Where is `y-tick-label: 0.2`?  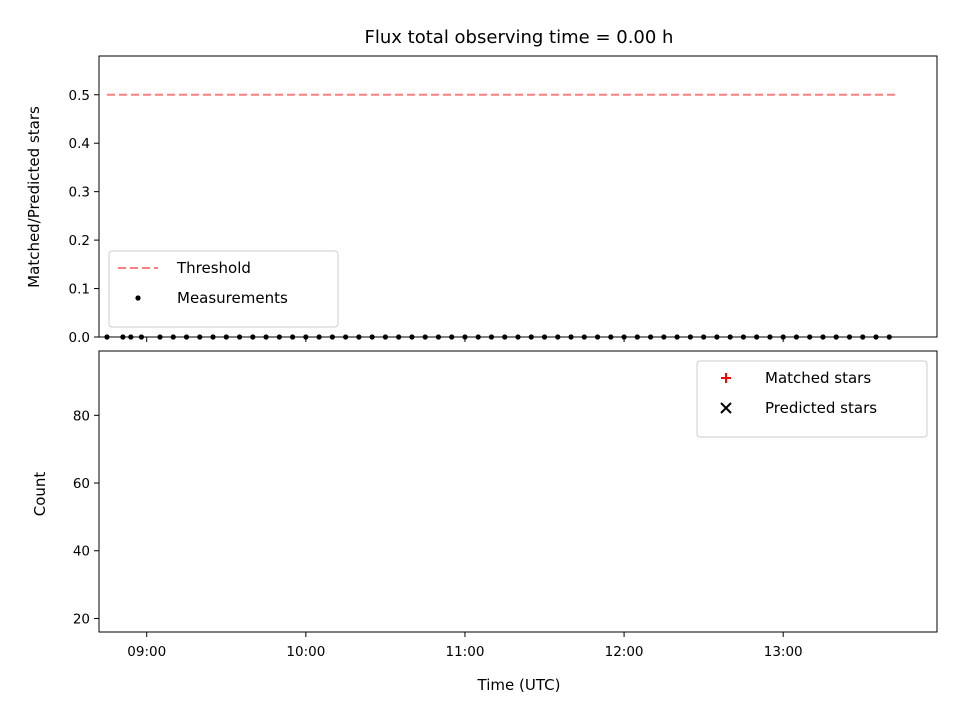
y-tick-label: 0.2 is located at coordinates (79, 241).